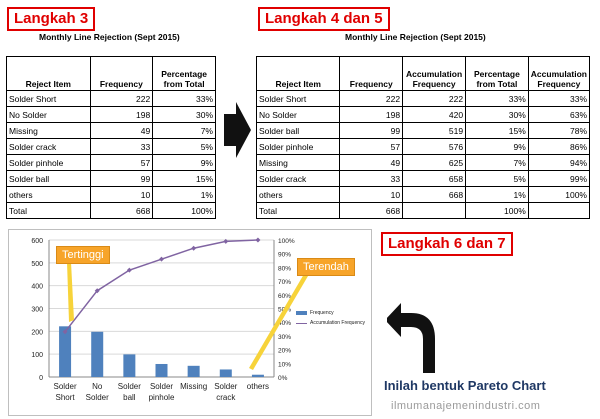 Image resolution: width=600 pixels, height=419 pixels. What do you see at coordinates (121, 146) in the screenshot?
I see `table-cell: 33` at bounding box center [121, 146].